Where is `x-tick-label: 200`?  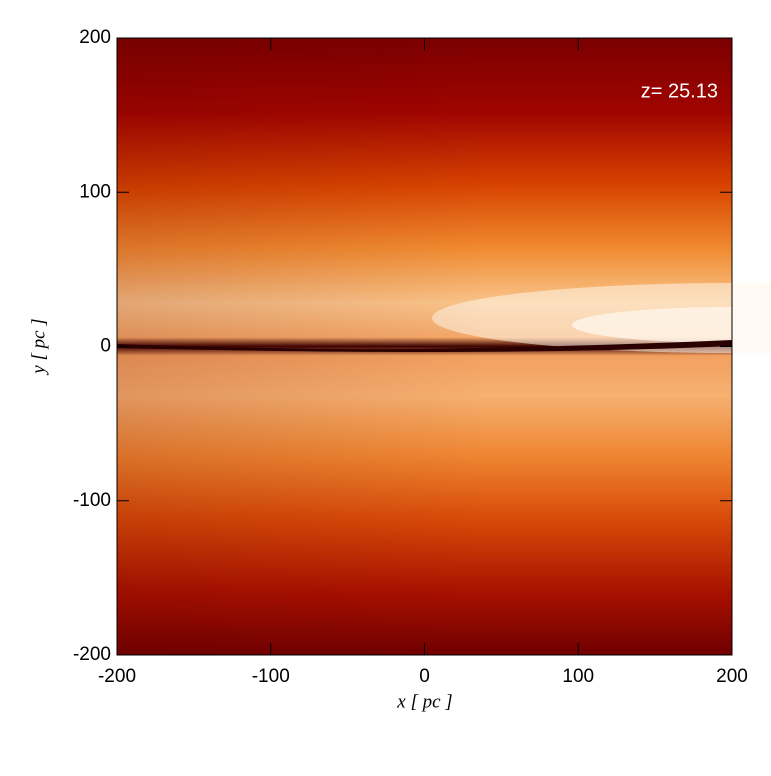 x-tick-label: 200 is located at coordinates (732, 676).